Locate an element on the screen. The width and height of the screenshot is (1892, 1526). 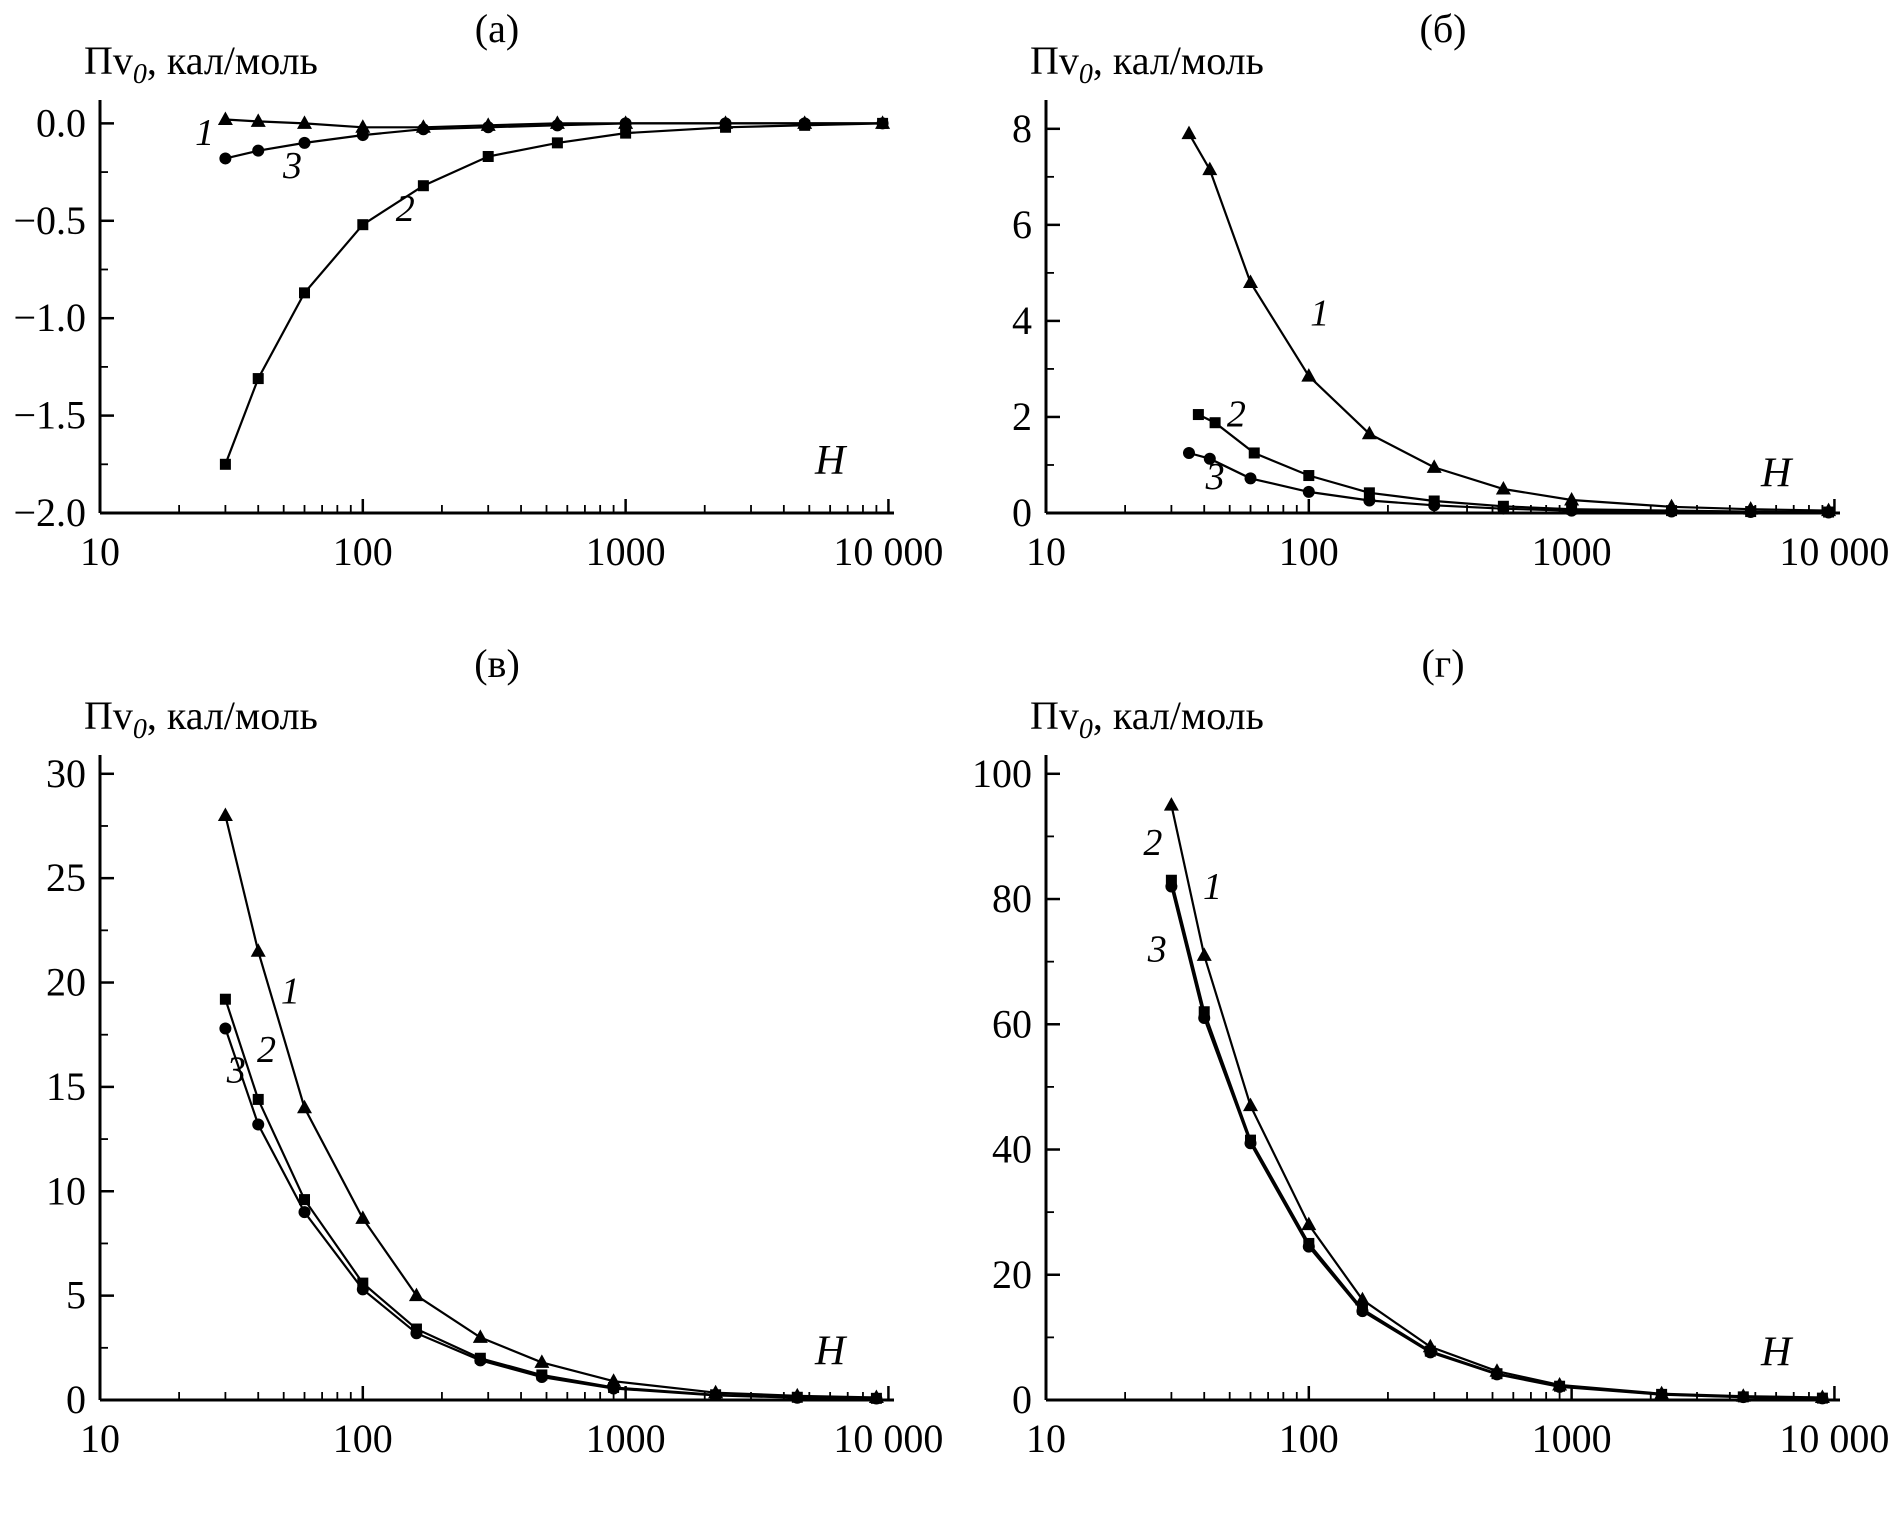
y-tick-label: 5 is located at coordinates (76, 1295).